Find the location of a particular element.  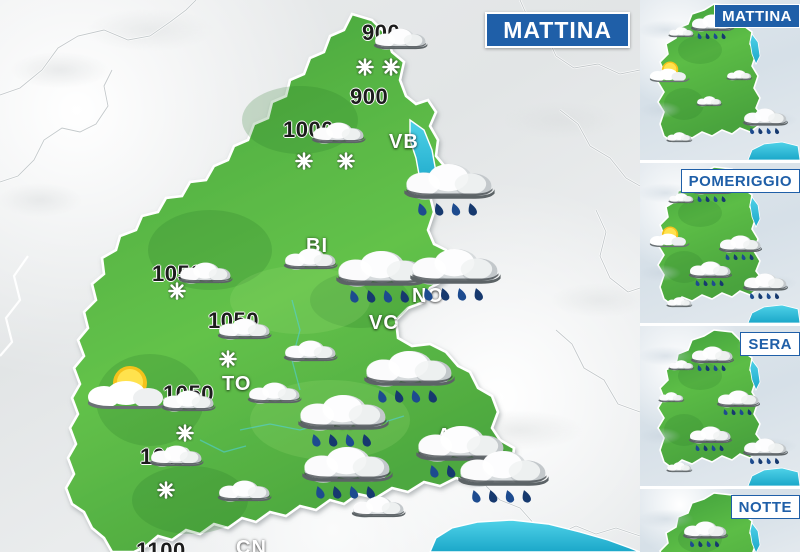

province-label-vc: VC is located at coordinates (384, 323).